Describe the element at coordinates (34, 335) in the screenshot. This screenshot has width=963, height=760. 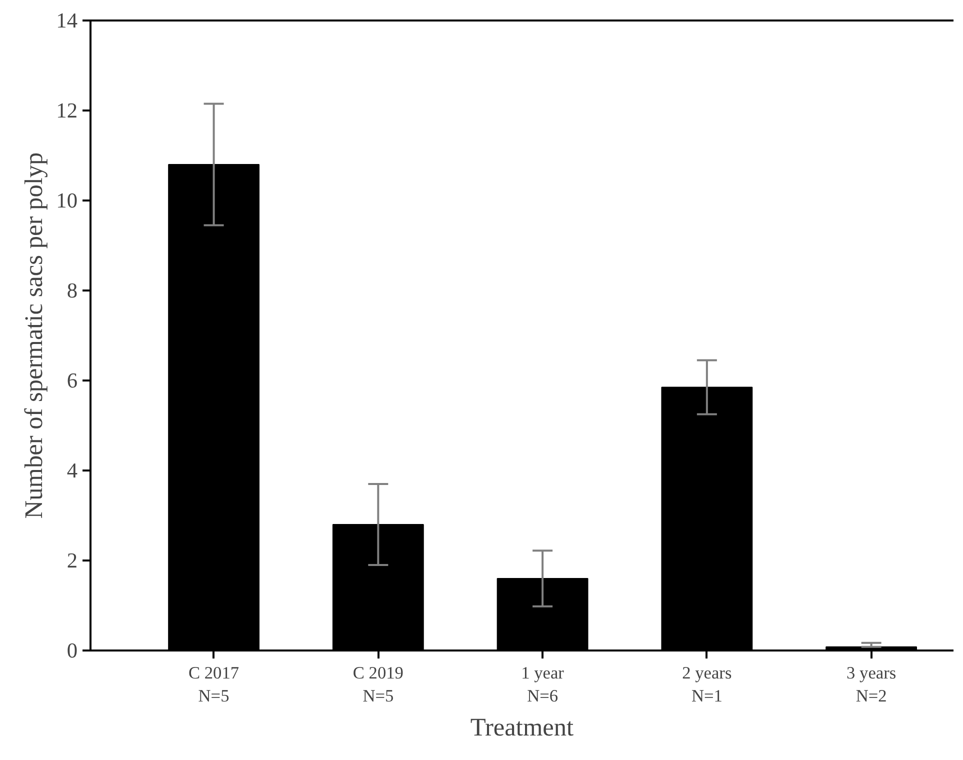
I see `y-axis-title: Number of spermatic sacs per polyp` at that location.